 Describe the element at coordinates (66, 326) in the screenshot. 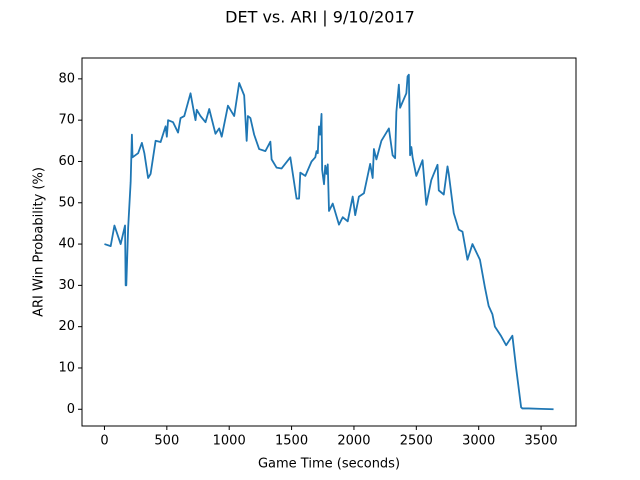

I see `y-tick-label: 20` at that location.